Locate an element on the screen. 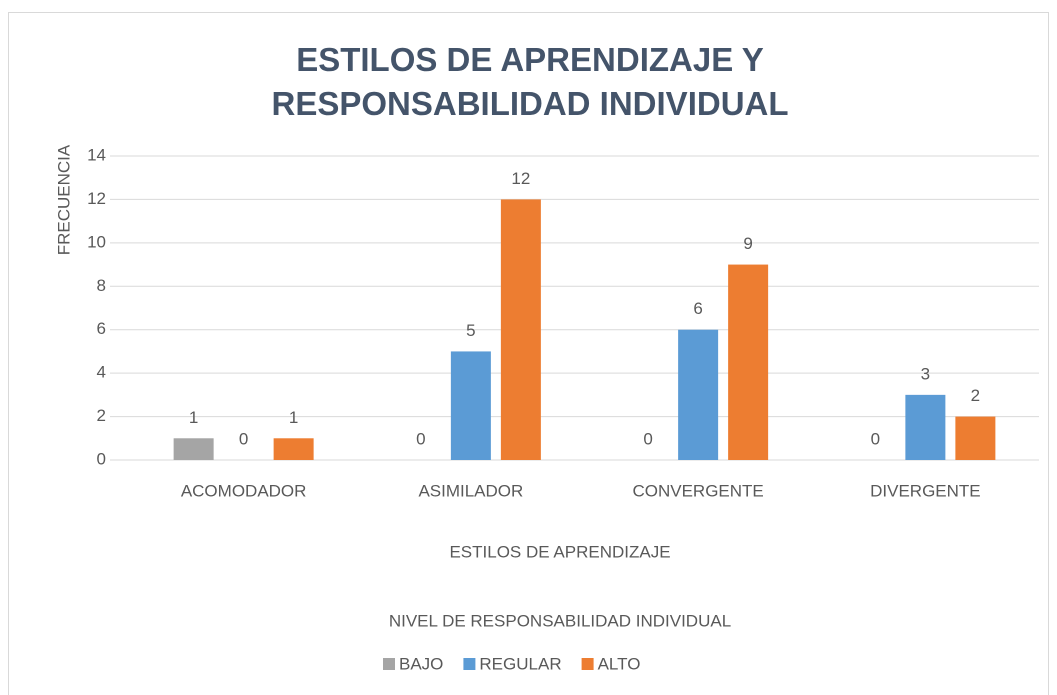 Image resolution: width=1057 pixels, height=695 pixels. data-label: 2 is located at coordinates (975, 395).